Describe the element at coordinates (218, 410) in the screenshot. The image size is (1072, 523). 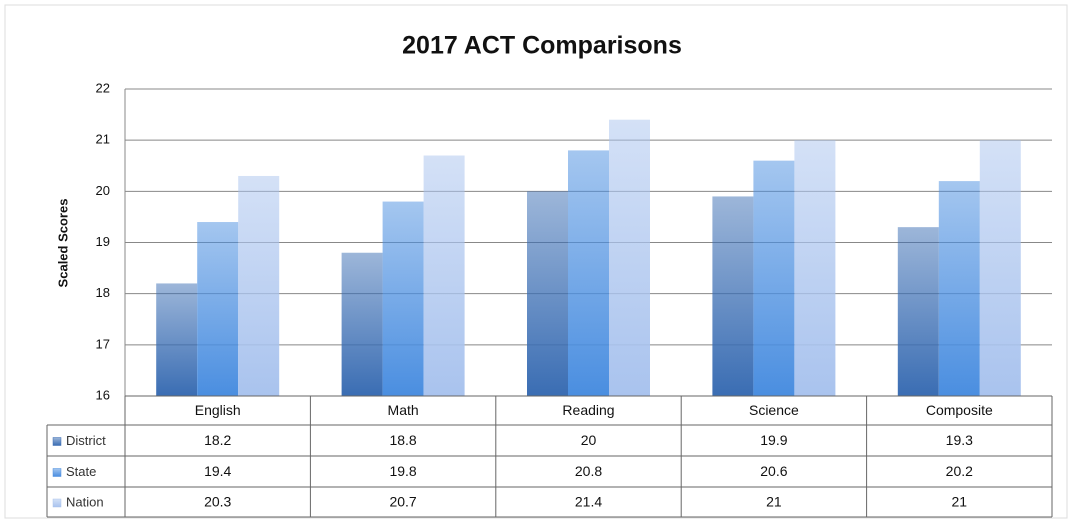
I see `x-tick-label: English` at that location.